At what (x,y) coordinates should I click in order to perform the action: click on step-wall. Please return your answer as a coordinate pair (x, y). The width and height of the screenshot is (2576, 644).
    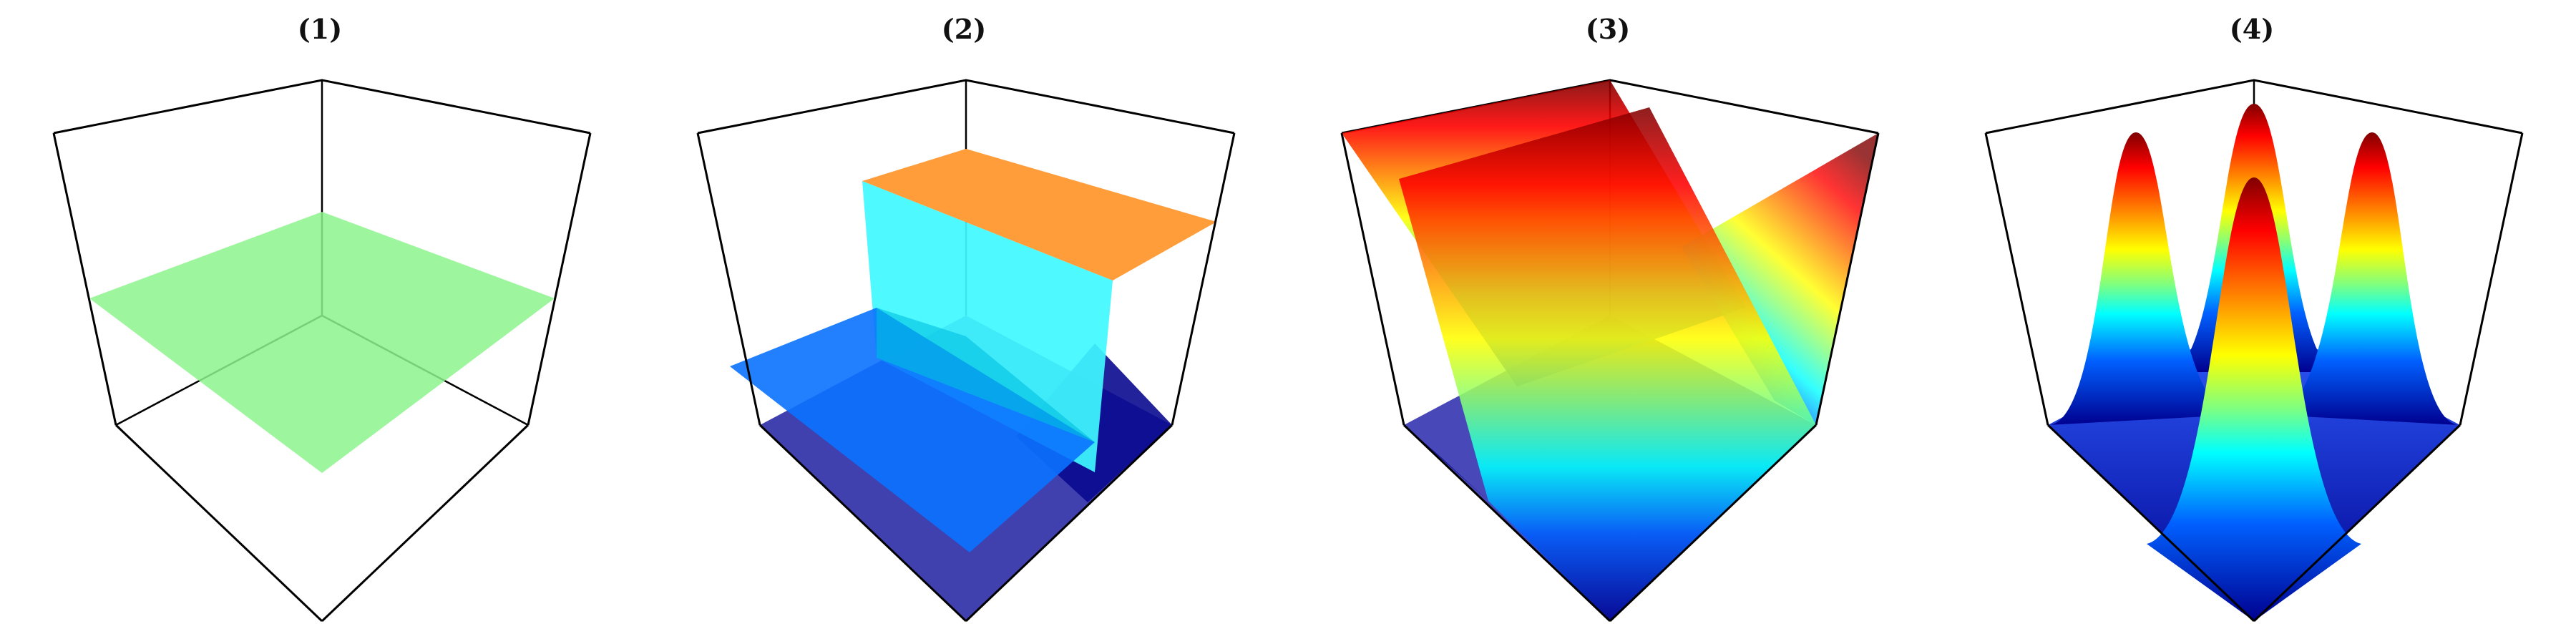
    Looking at the image, I should click on (987, 326).